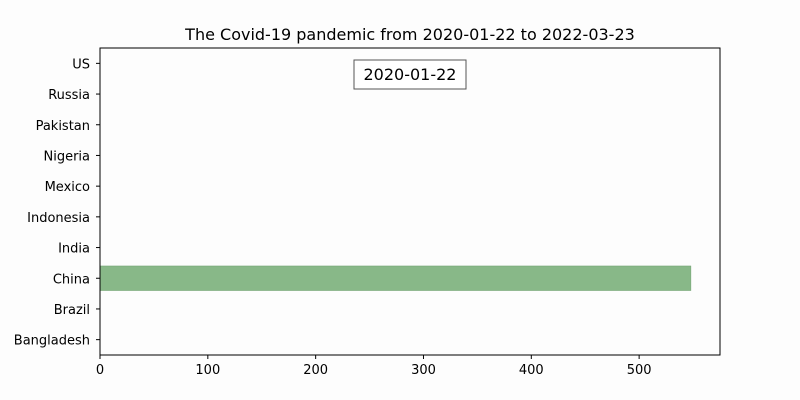  I want to click on x-axis: 0 100 200 300 400 500, so click(374, 366).